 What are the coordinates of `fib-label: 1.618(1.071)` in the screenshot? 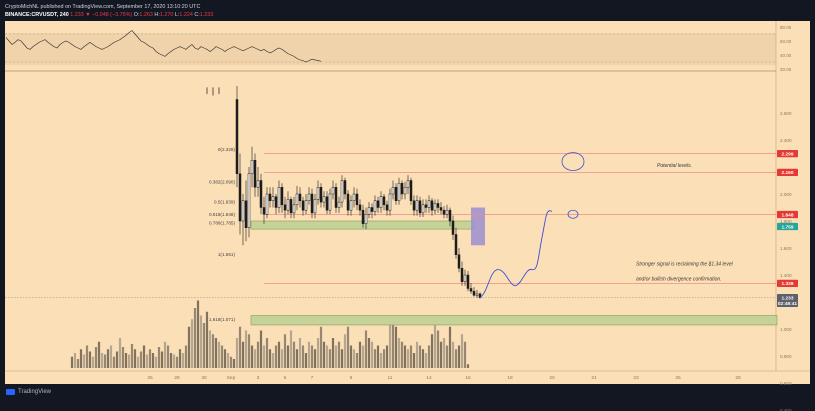 It's located at (222, 319).